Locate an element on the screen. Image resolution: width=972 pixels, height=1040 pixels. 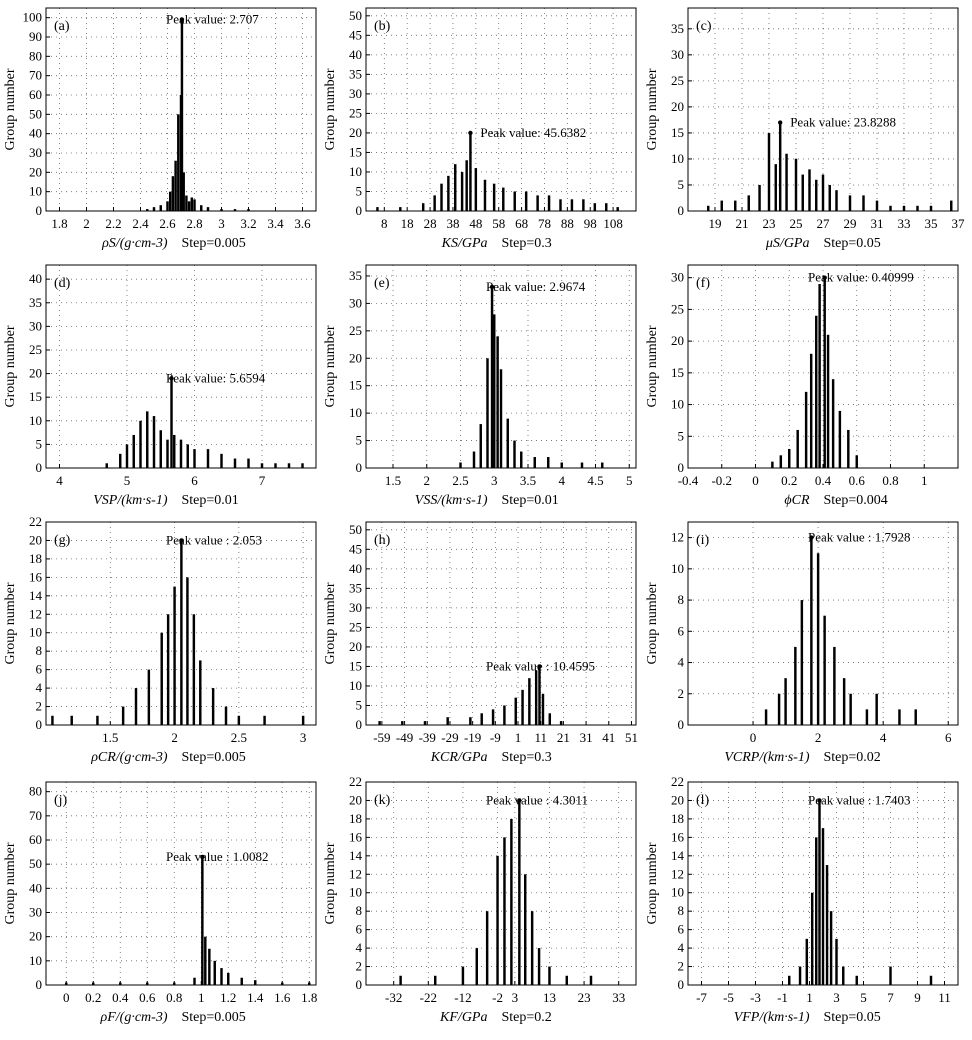
x-tick-label: -9 is located at coordinates (495, 737).